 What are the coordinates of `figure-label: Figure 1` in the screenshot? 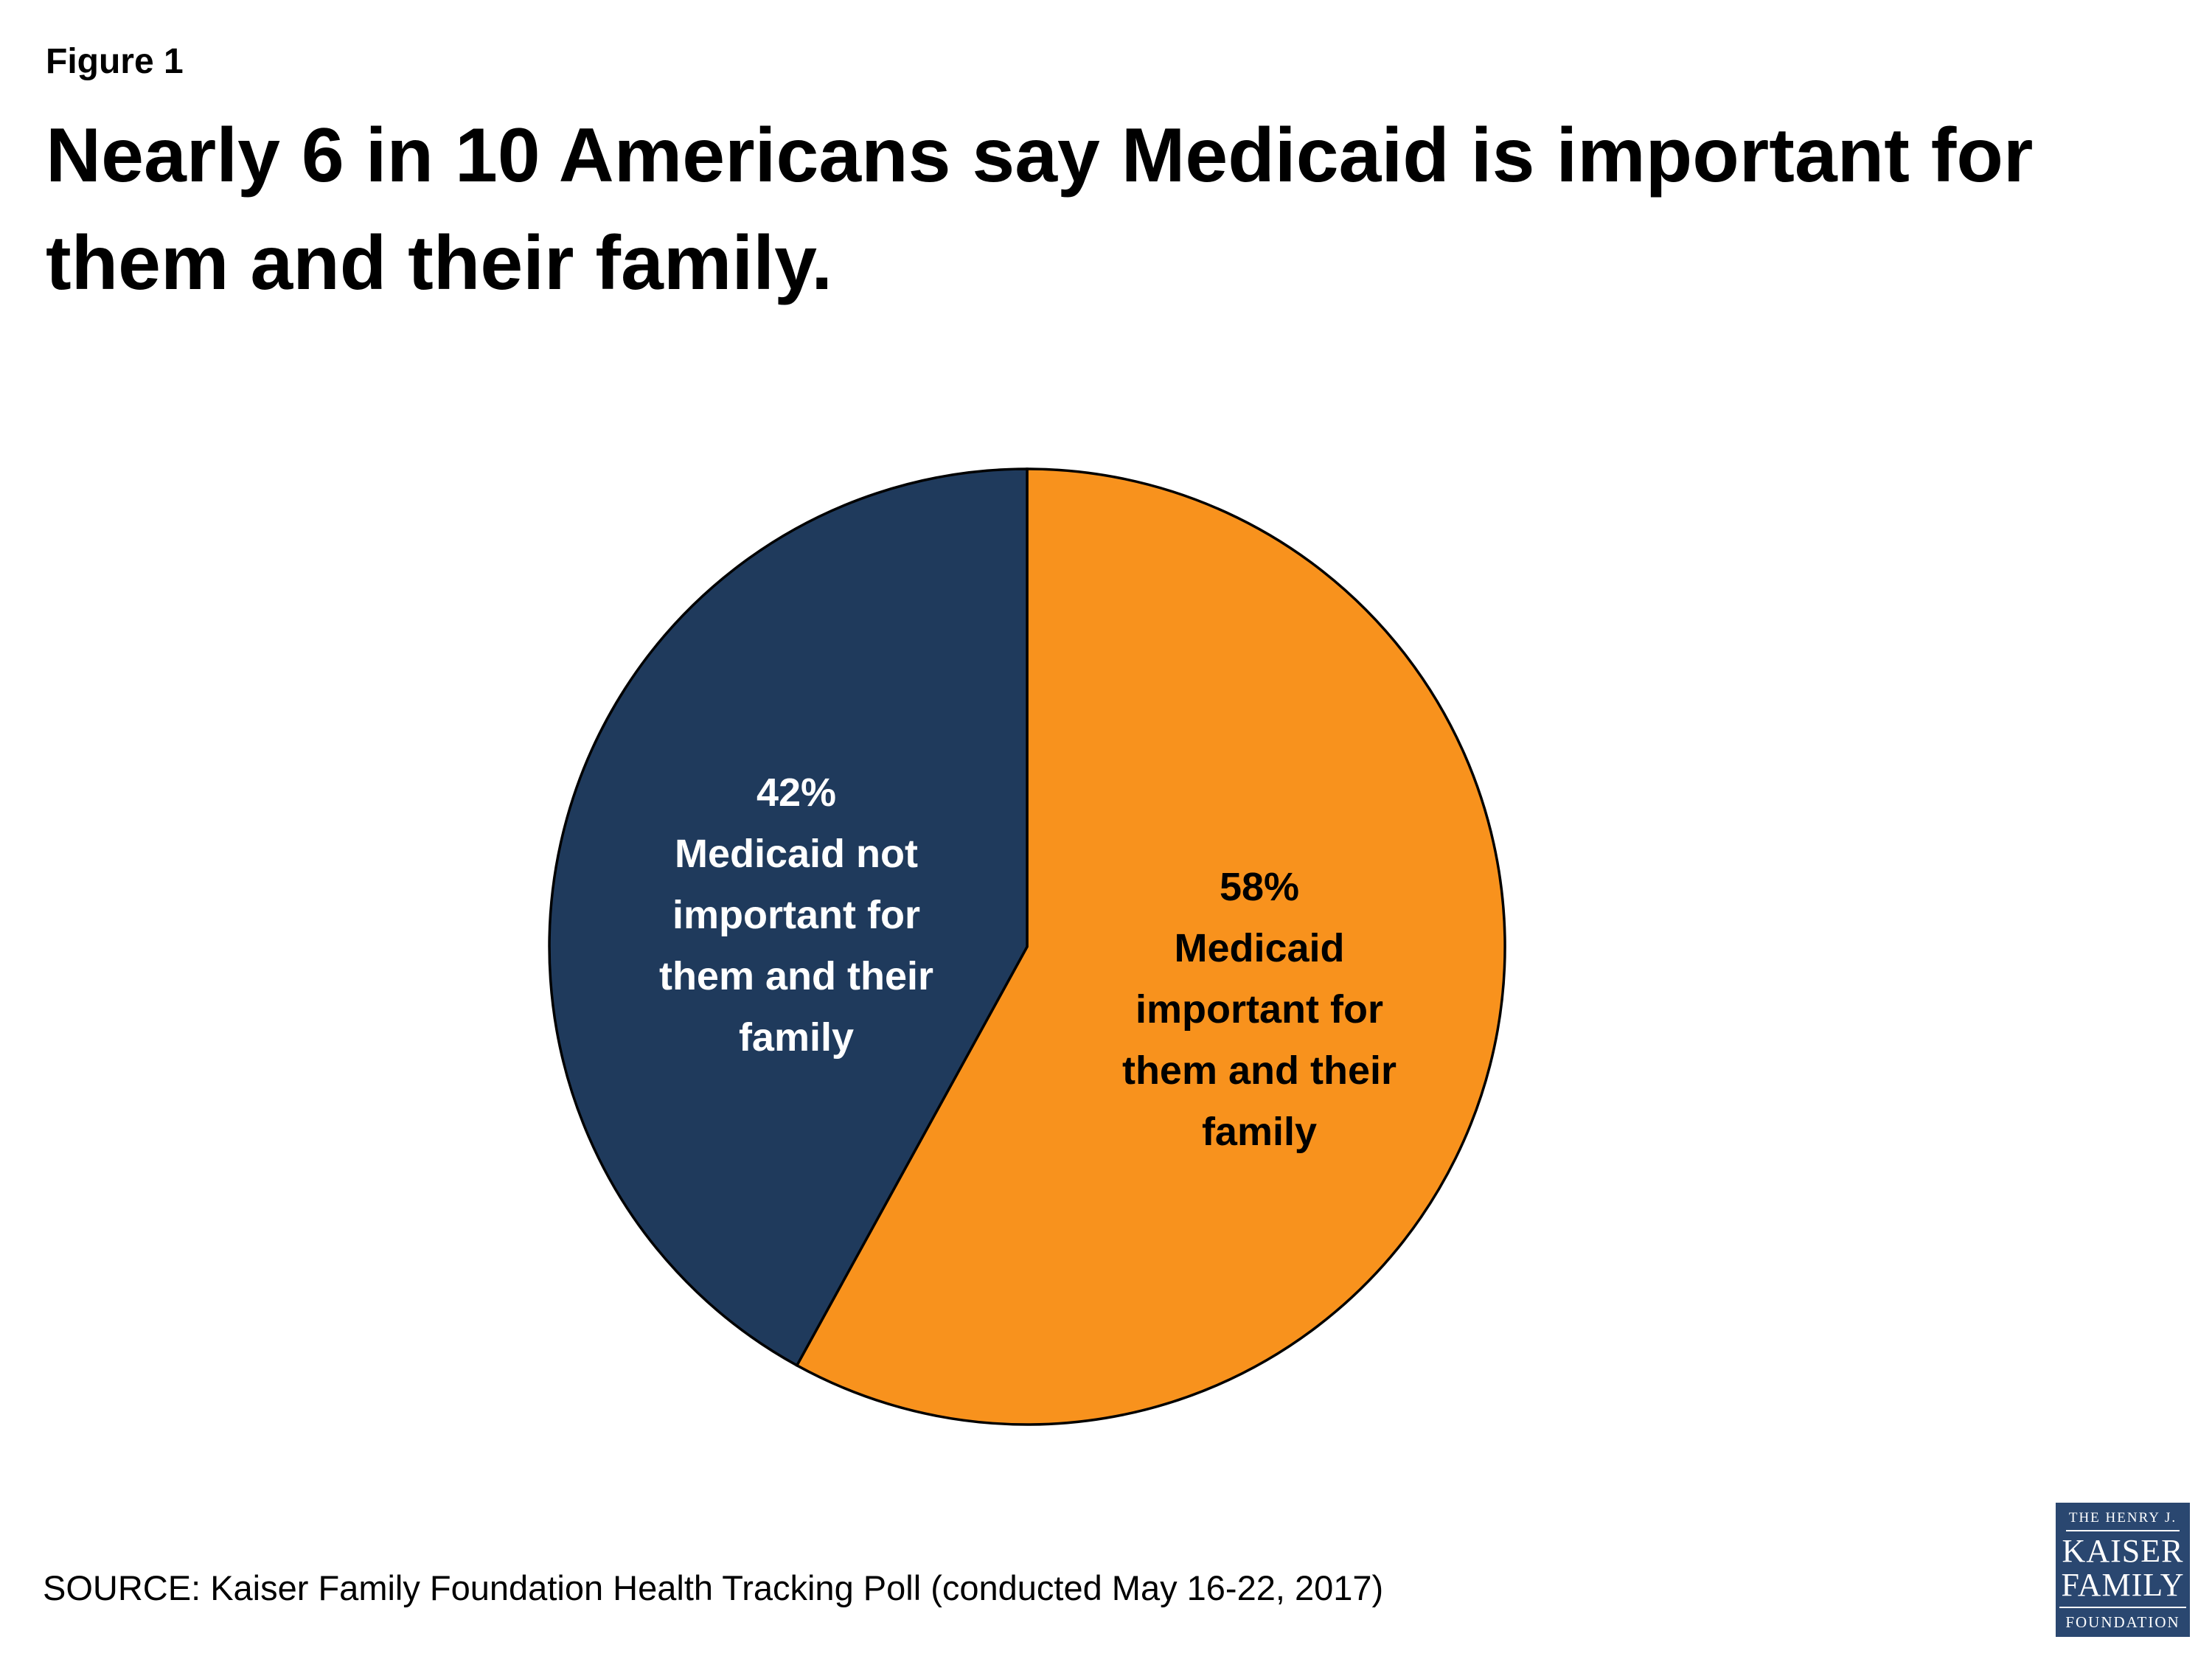 It's located at (115, 61).